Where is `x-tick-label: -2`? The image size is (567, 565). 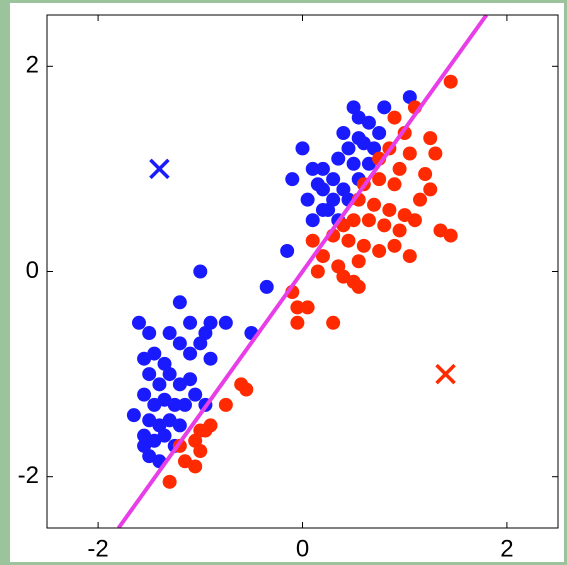
x-tick-label: -2 is located at coordinates (97, 548).